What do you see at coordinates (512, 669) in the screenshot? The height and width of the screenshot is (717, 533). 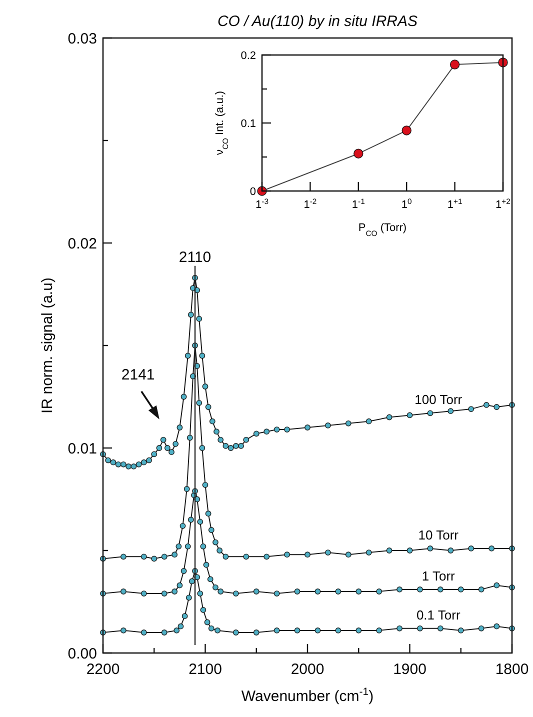 I see `x-tick-label: 1800` at bounding box center [512, 669].